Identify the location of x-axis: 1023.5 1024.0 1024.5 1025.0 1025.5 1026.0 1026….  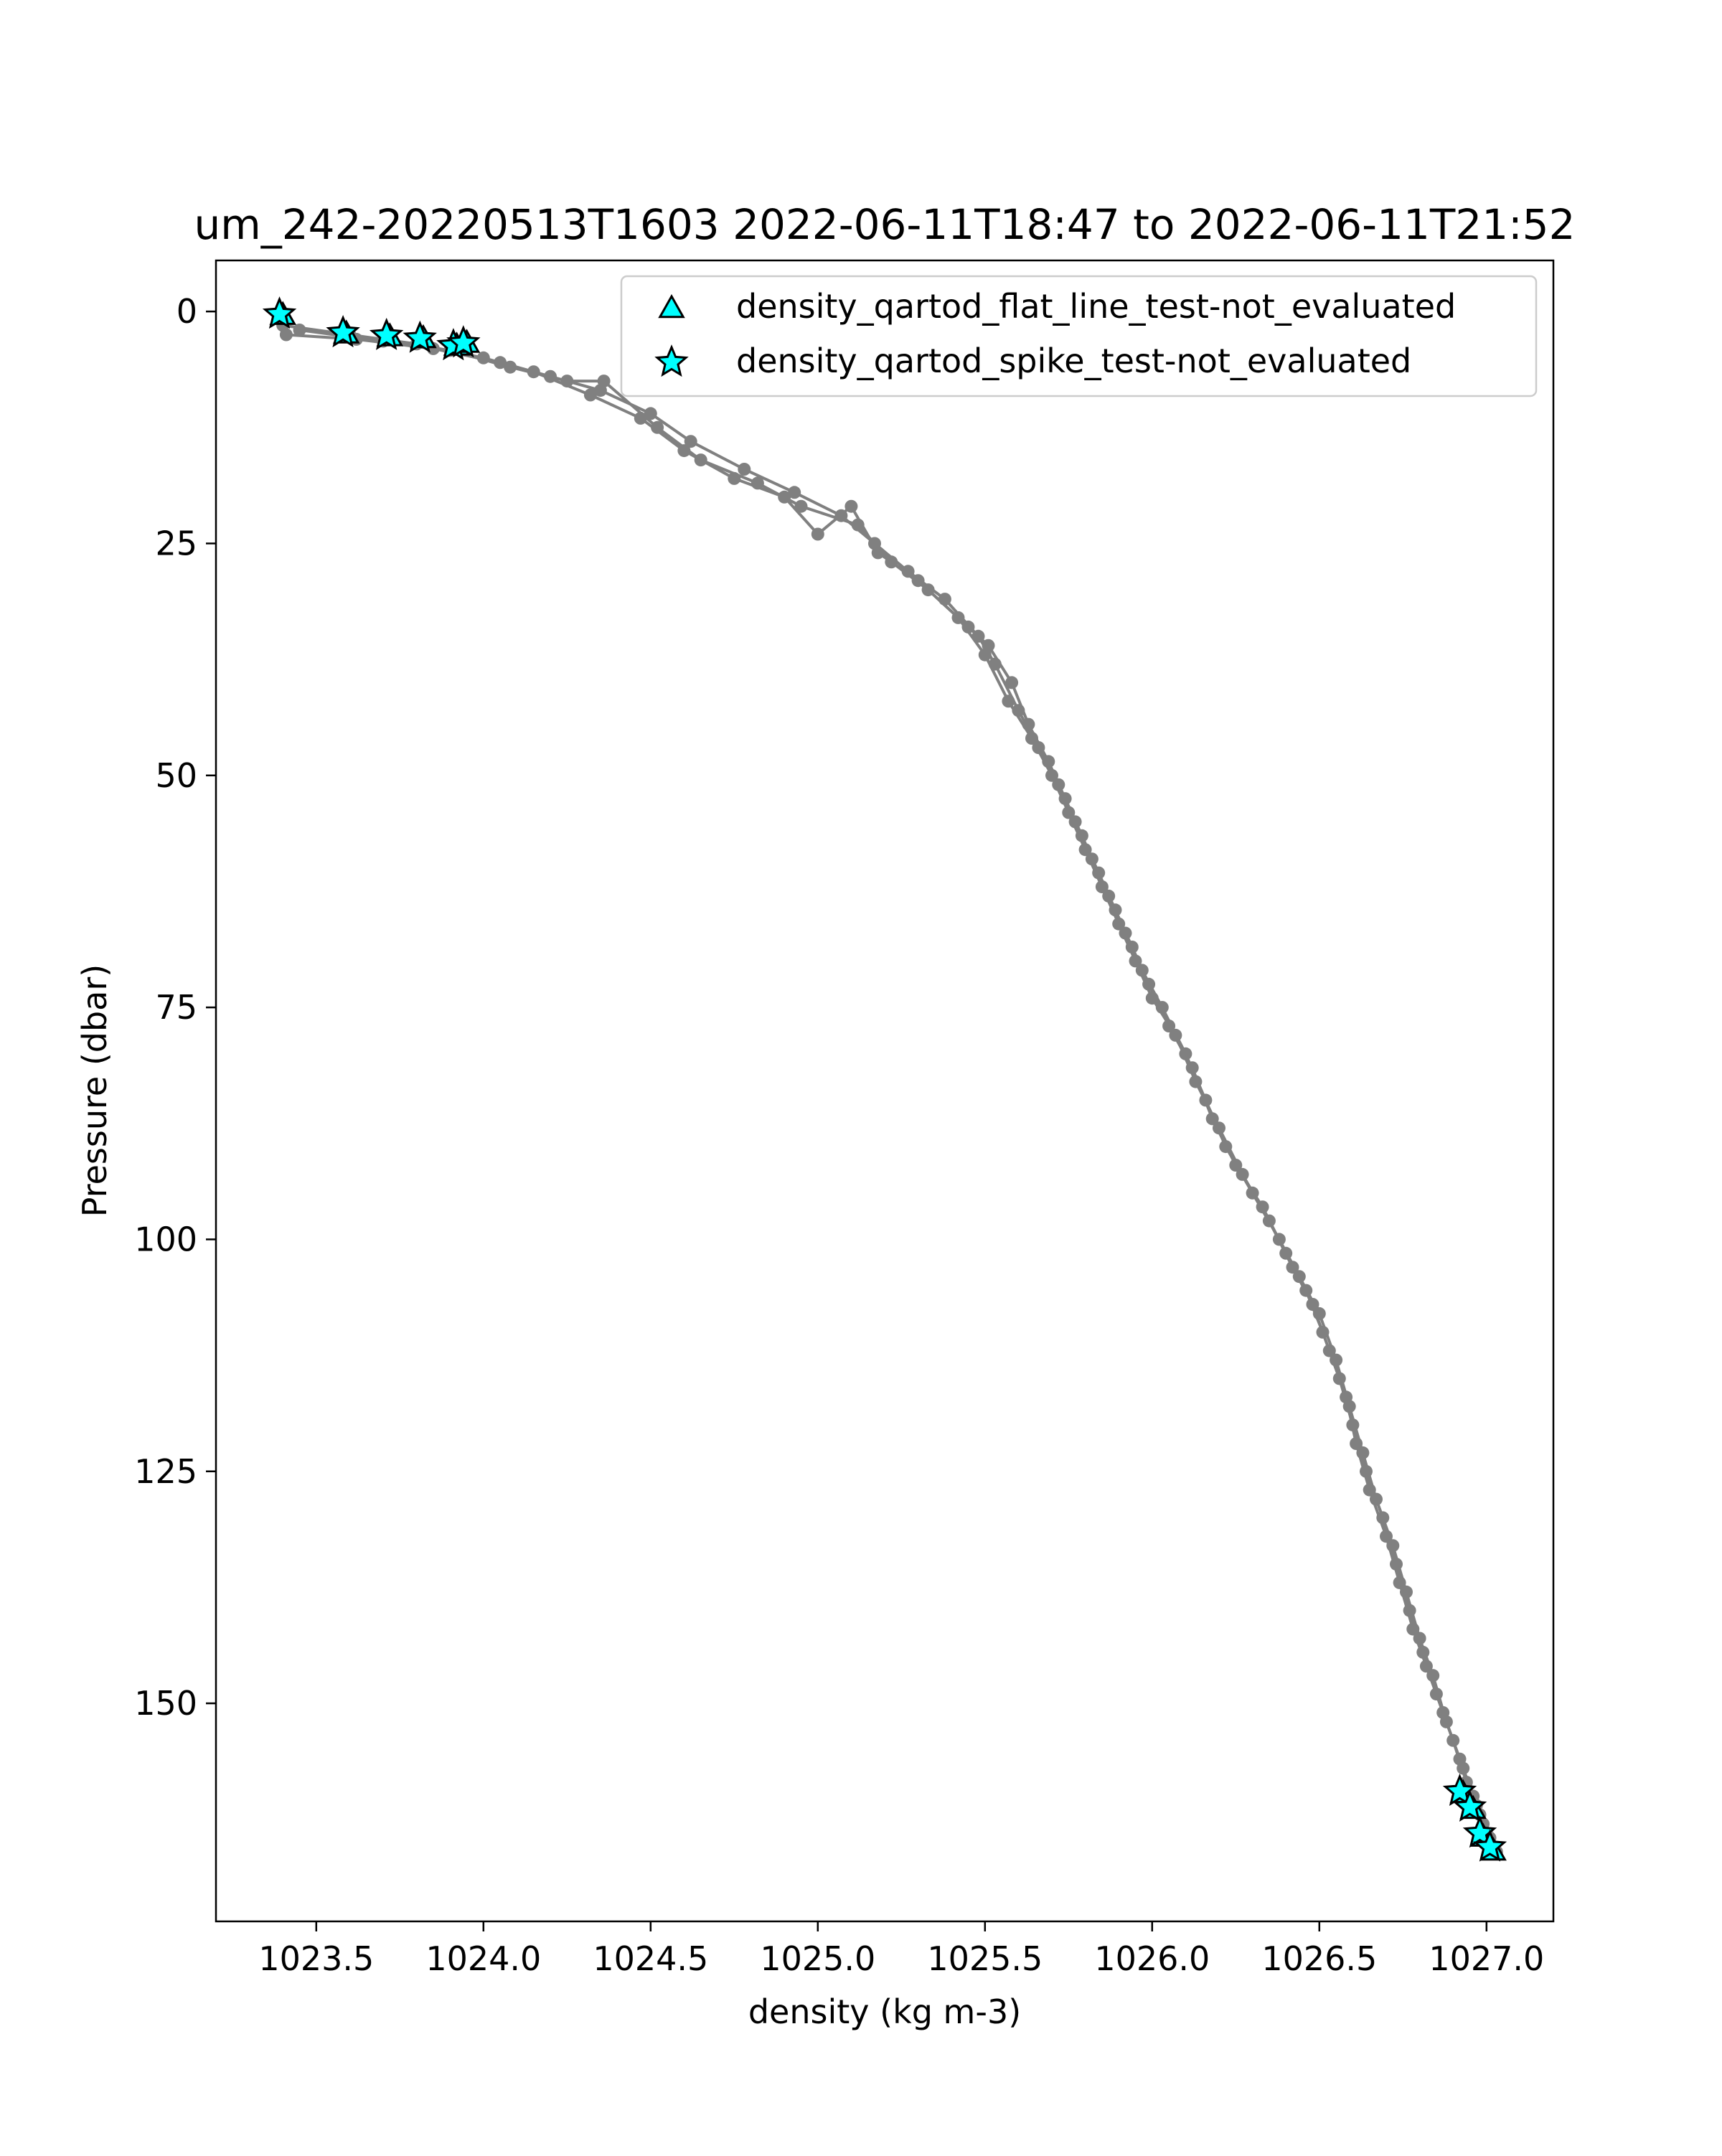
(901, 1950).